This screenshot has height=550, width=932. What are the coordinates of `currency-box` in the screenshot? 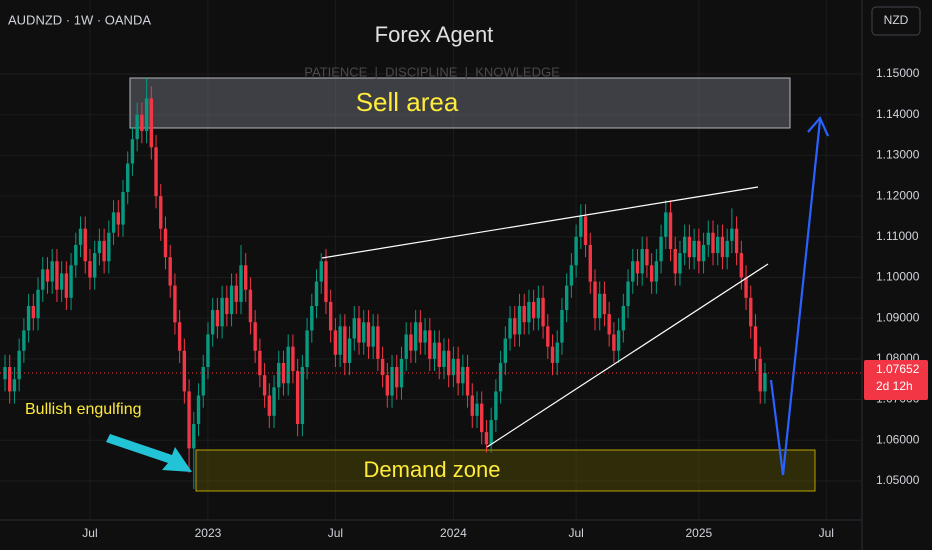 It's located at (896, 21).